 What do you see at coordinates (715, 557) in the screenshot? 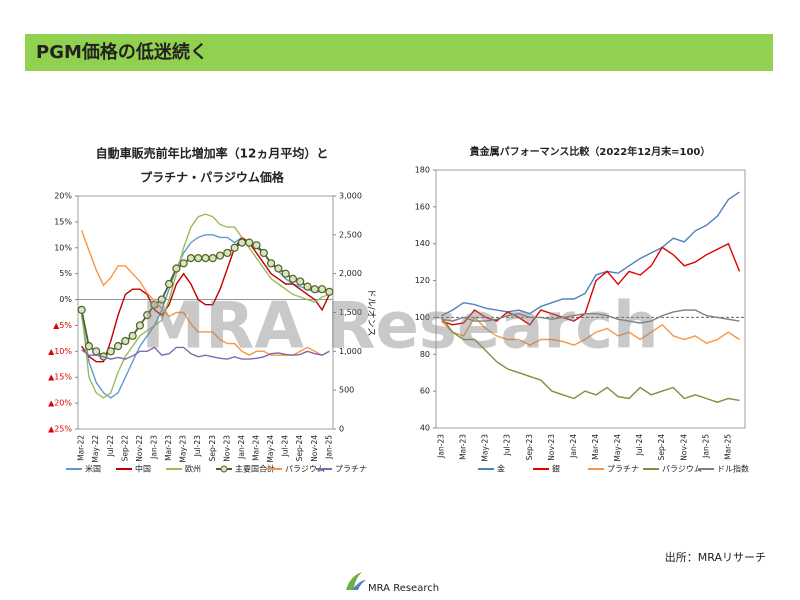
I see `source: 出所：MRAリサーチ` at bounding box center [715, 557].